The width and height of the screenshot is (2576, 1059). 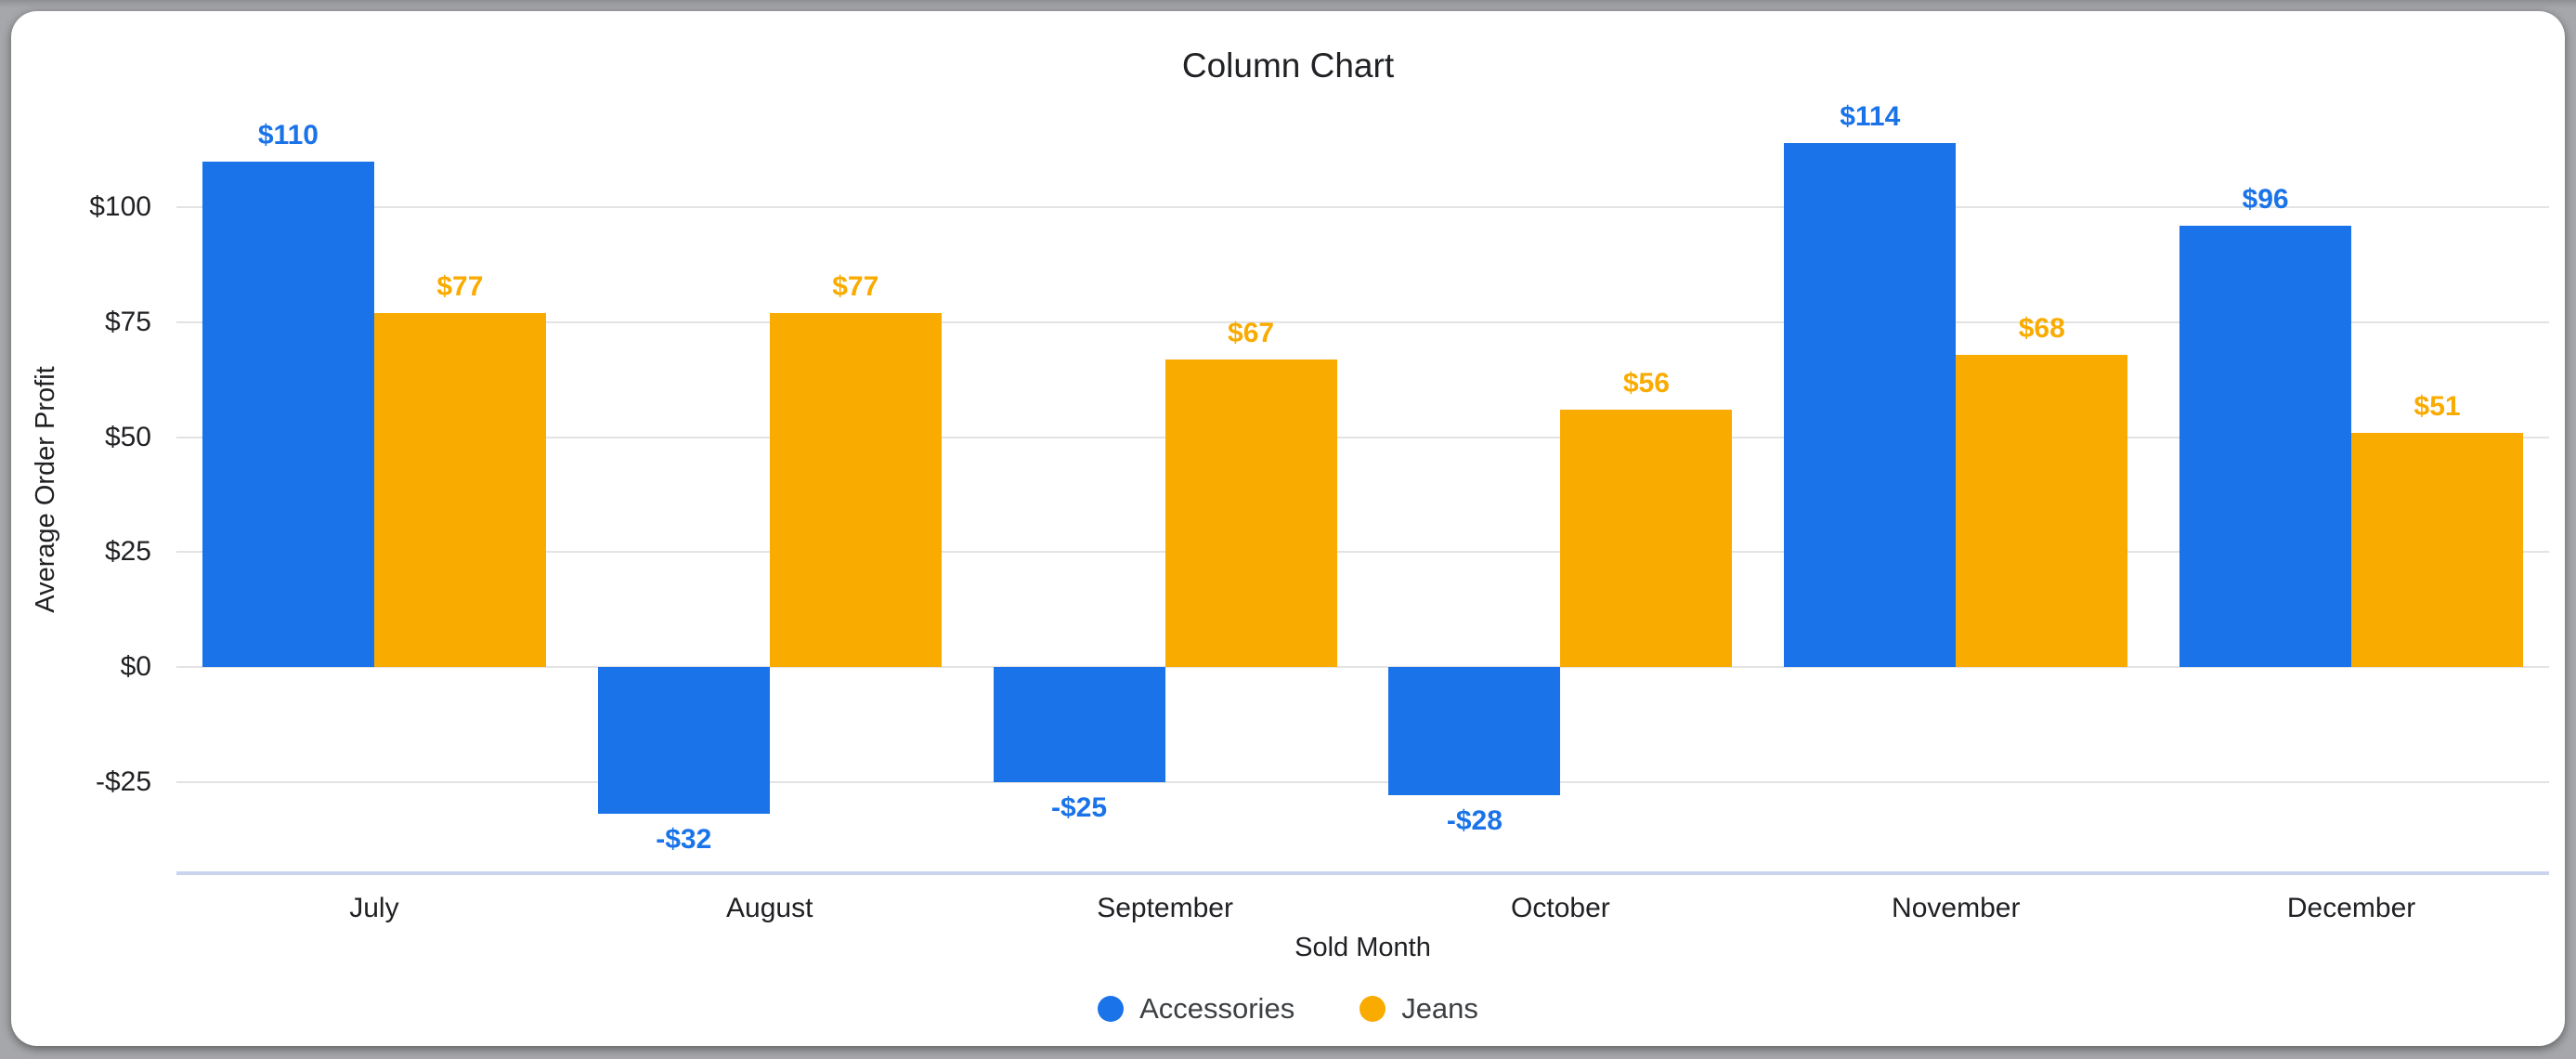 I want to click on legend-item-accessories: Accessories, so click(x=1197, y=1009).